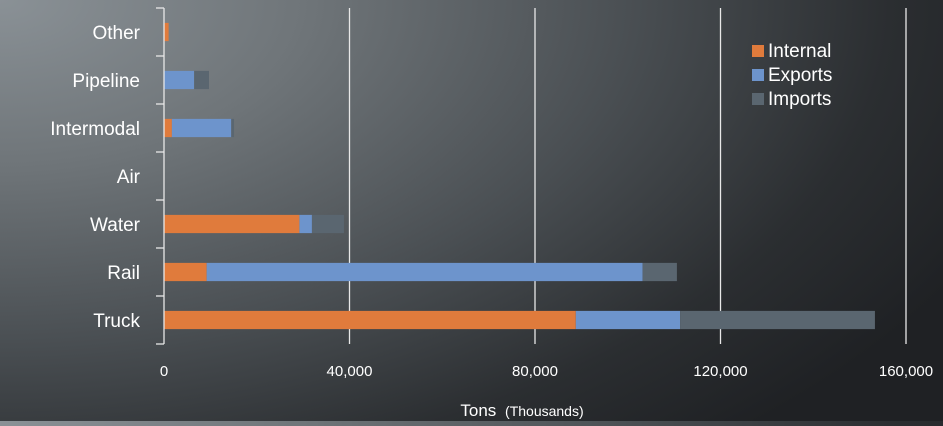 The image size is (943, 426). I want to click on legend: Internal Exports Imports, so click(792, 75).